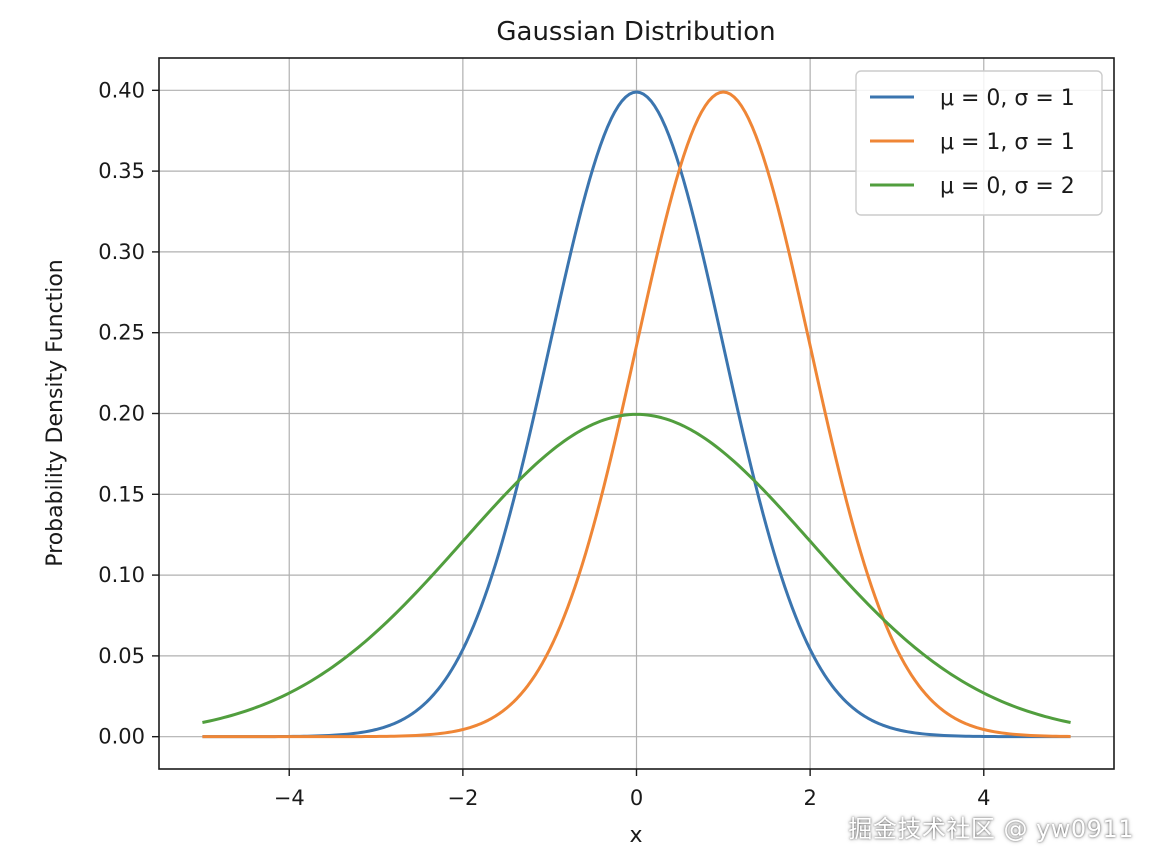  Describe the element at coordinates (635, 32) in the screenshot. I see `chart-title: Gaussian Distribution` at that location.